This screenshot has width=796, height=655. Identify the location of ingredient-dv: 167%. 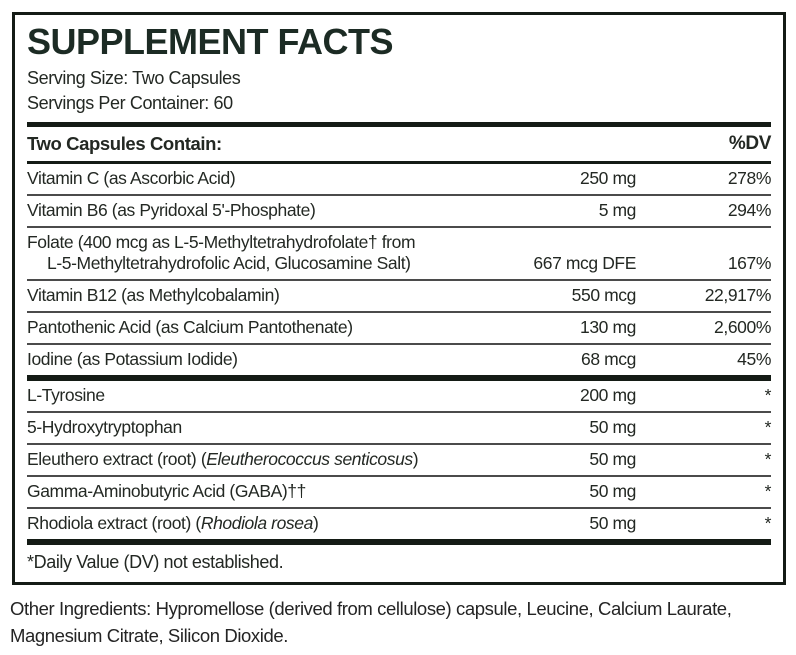
(749, 263).